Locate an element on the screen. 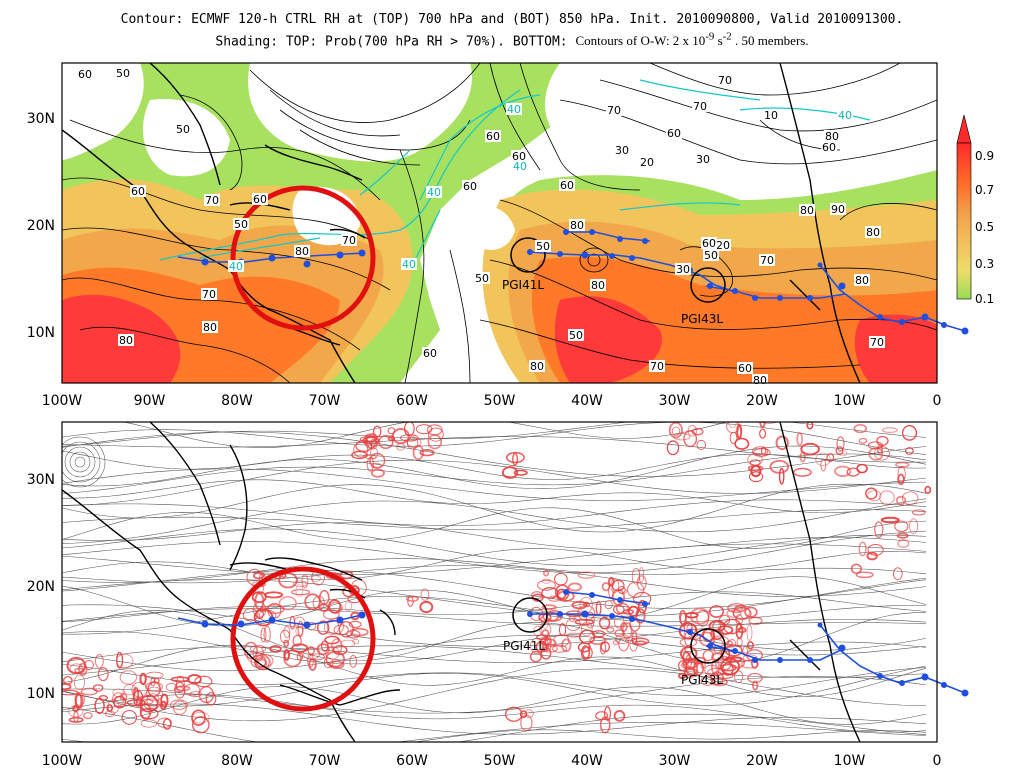 Image resolution: width=1024 pixels, height=768 pixels. storm-circle-pgi41l-top is located at coordinates (528, 255).